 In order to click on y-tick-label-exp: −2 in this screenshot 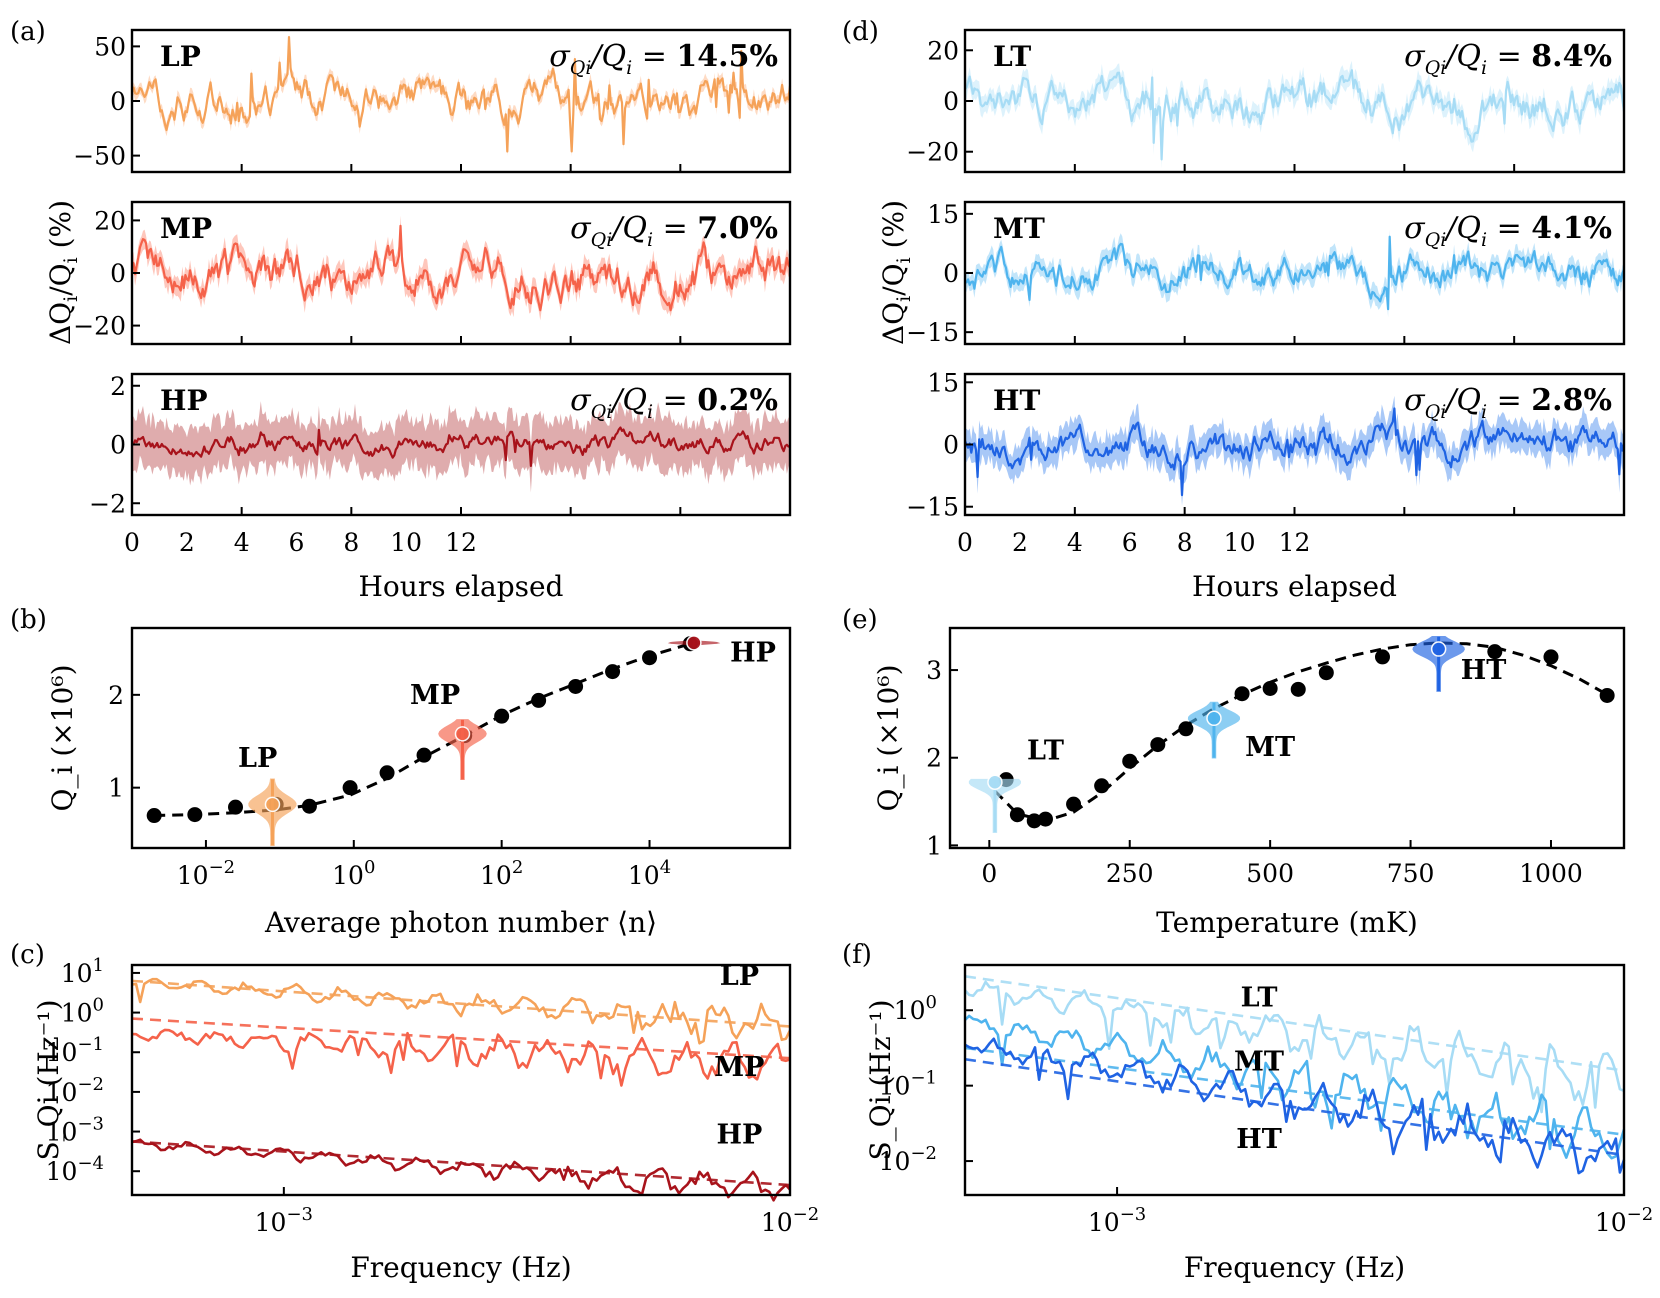, I will do `click(90, 1084)`.